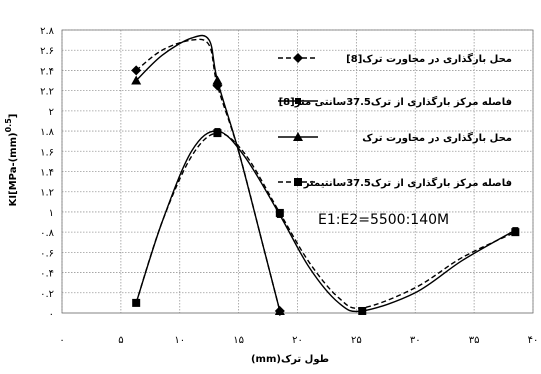  I want to click on legend-entry-4: فاصله مرکز بارگذاری از ترک37.5سانتیمتر, so click(395, 182).